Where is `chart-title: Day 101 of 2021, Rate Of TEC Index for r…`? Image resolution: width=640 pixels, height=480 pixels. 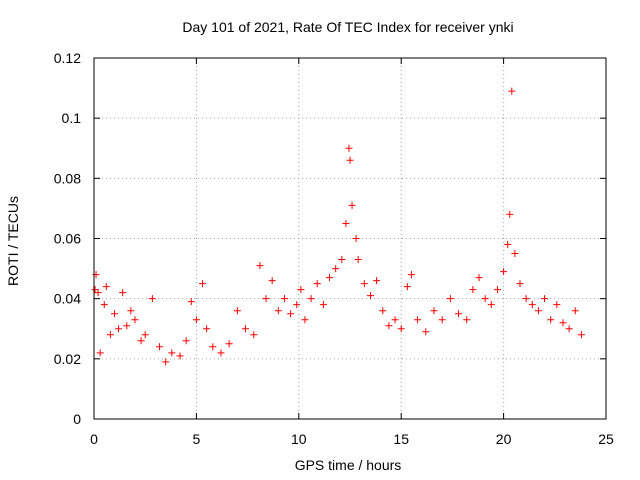
chart-title: Day 101 of 2021, Rate Of TEC Index for r… is located at coordinates (347, 27).